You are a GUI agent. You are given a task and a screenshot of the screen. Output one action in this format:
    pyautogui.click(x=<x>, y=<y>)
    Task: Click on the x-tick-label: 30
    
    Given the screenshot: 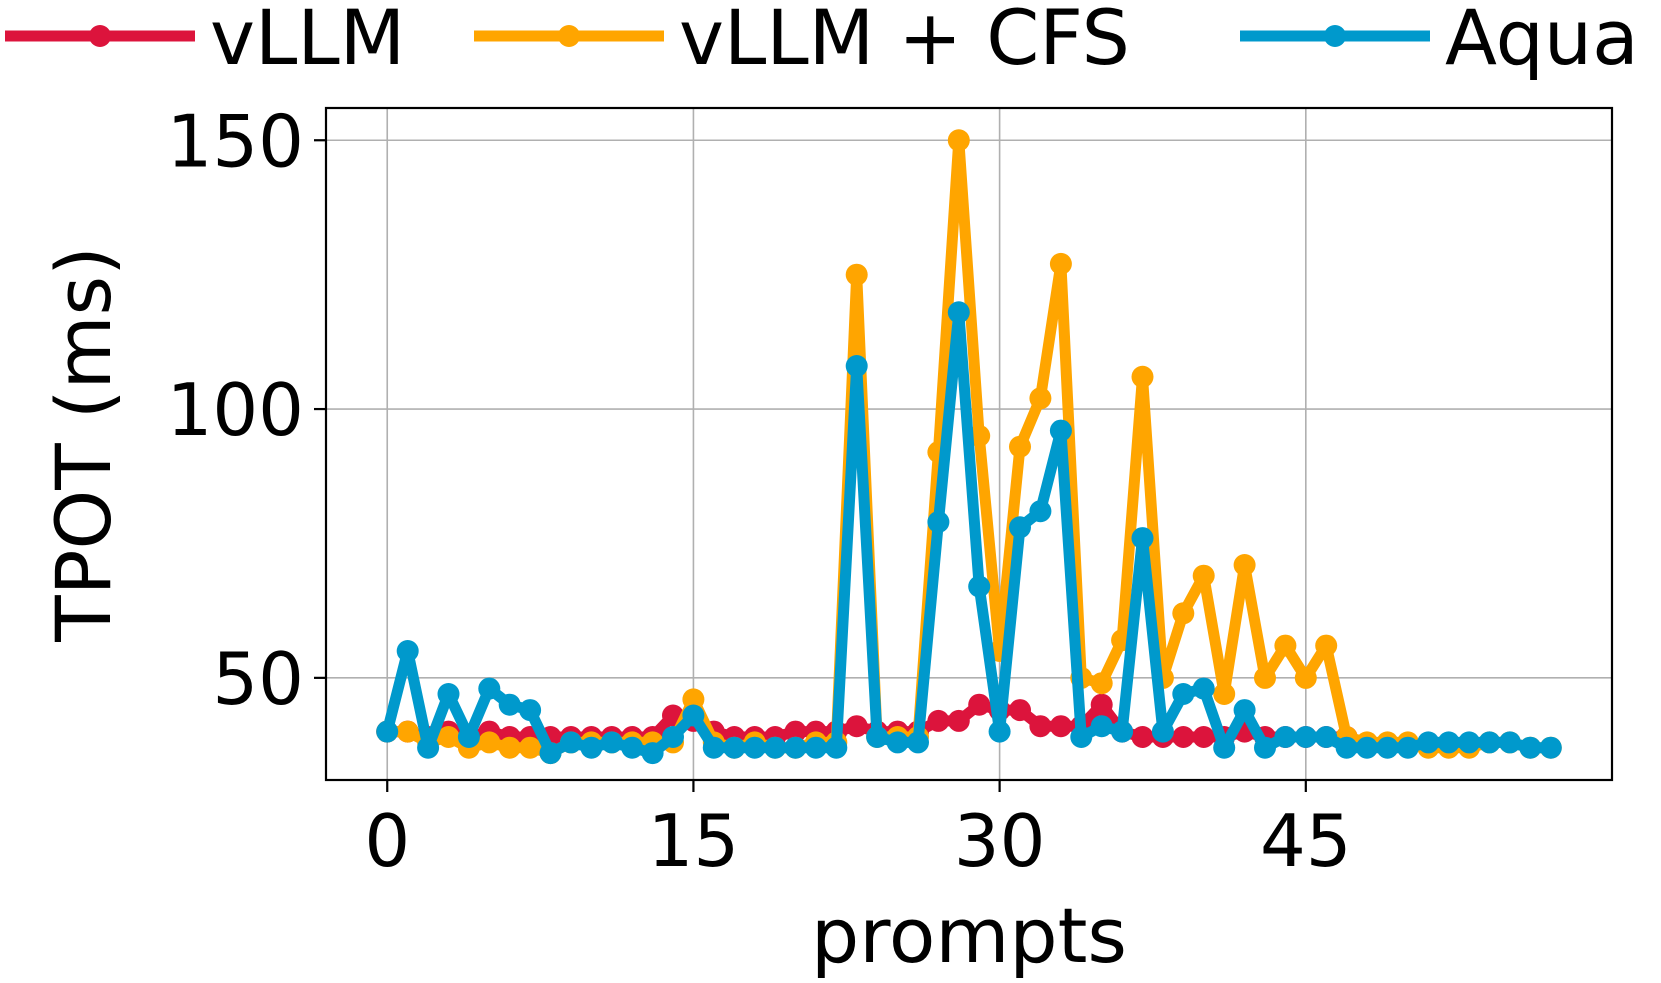 What is the action you would take?
    pyautogui.click(x=1000, y=841)
    